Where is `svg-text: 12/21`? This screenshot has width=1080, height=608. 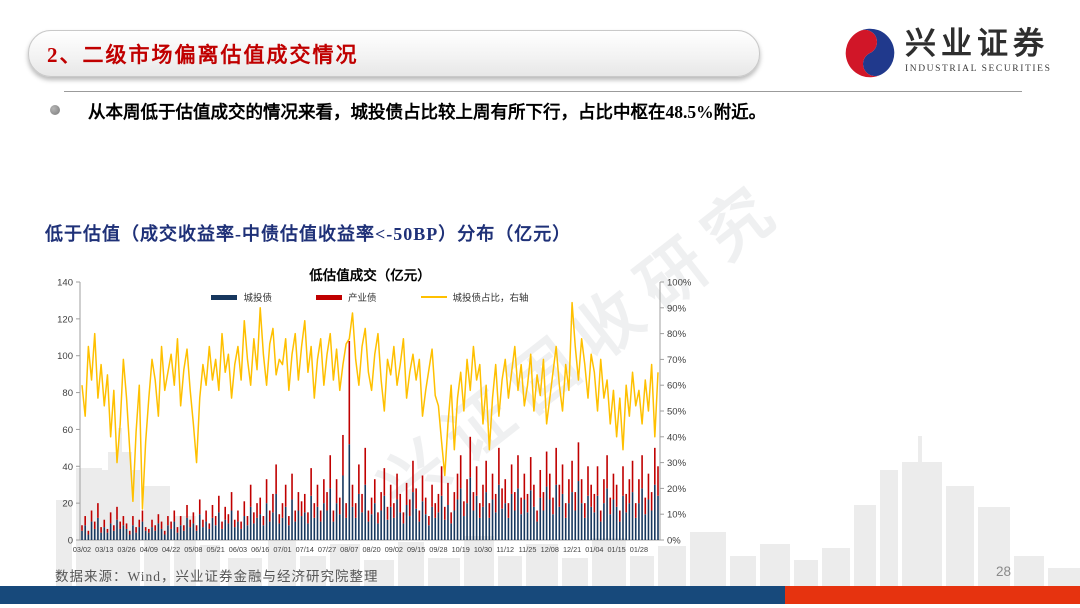 svg-text: 12/21 is located at coordinates (572, 549).